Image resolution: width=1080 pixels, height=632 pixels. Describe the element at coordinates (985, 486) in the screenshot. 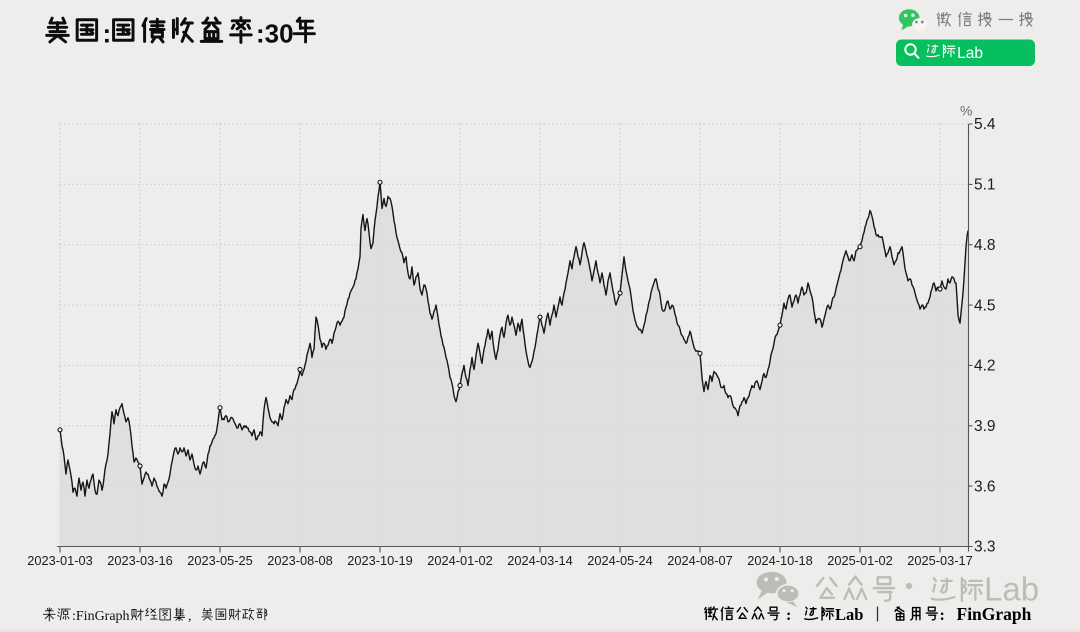

I see `svg-text: 3.6` at that location.